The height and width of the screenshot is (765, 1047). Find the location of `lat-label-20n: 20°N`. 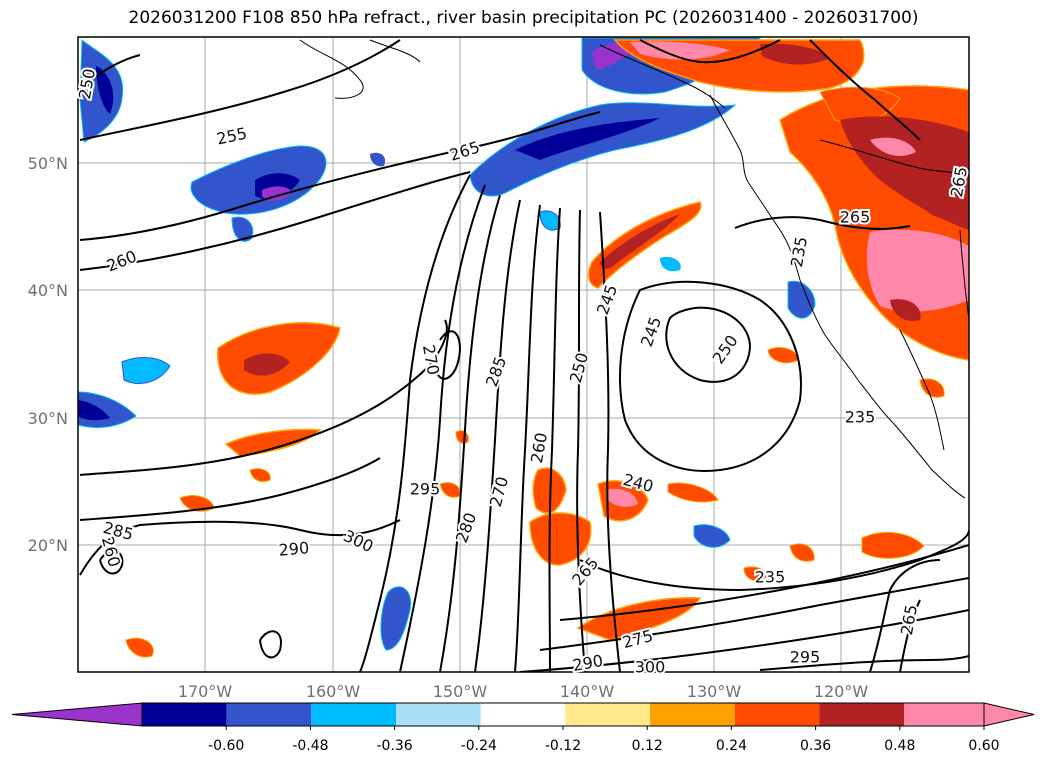

lat-label-20n: 20°N is located at coordinates (48, 545).